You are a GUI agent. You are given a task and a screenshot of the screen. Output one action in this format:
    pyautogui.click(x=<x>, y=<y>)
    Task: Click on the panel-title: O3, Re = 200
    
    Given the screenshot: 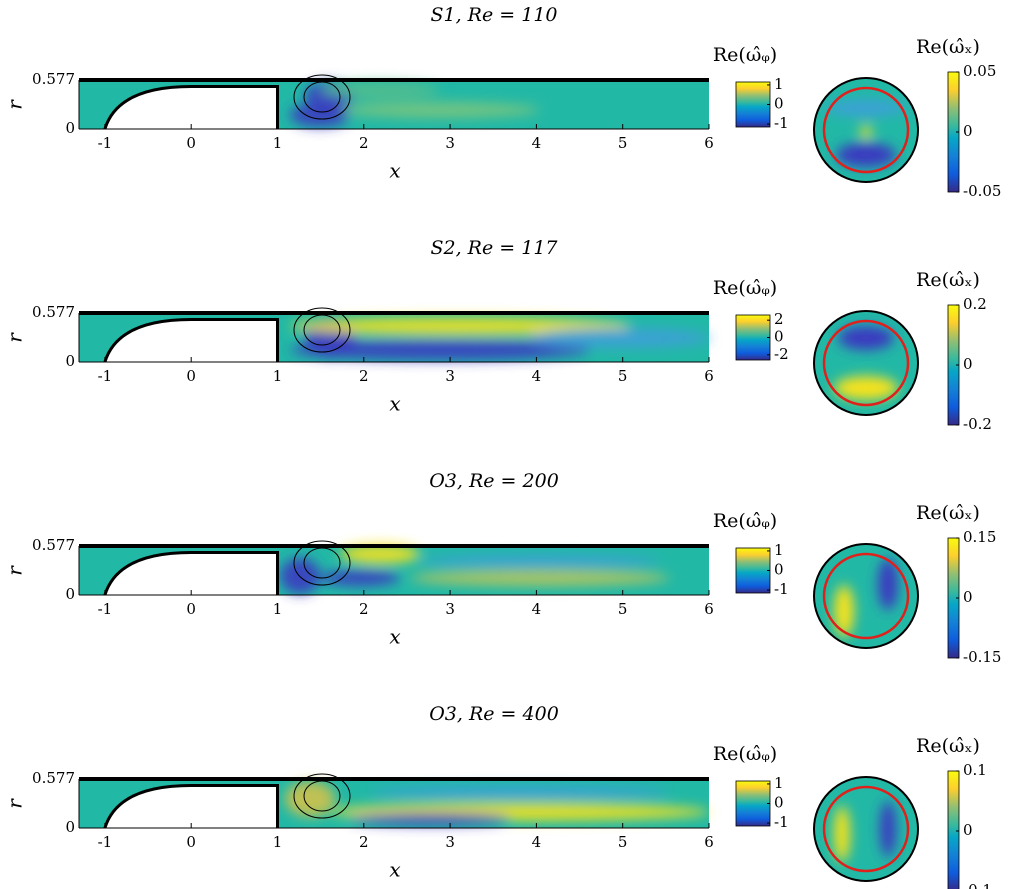 What is the action you would take?
    pyautogui.click(x=494, y=481)
    